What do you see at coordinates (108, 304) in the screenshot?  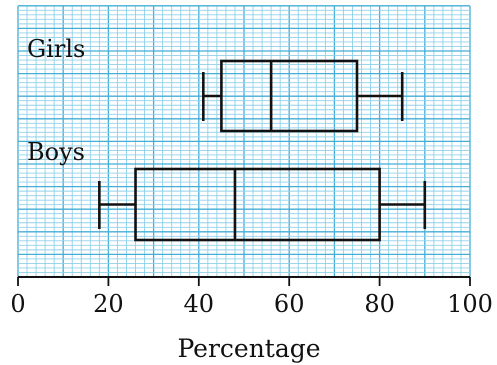 I see `x-tick-label: 20` at bounding box center [108, 304].